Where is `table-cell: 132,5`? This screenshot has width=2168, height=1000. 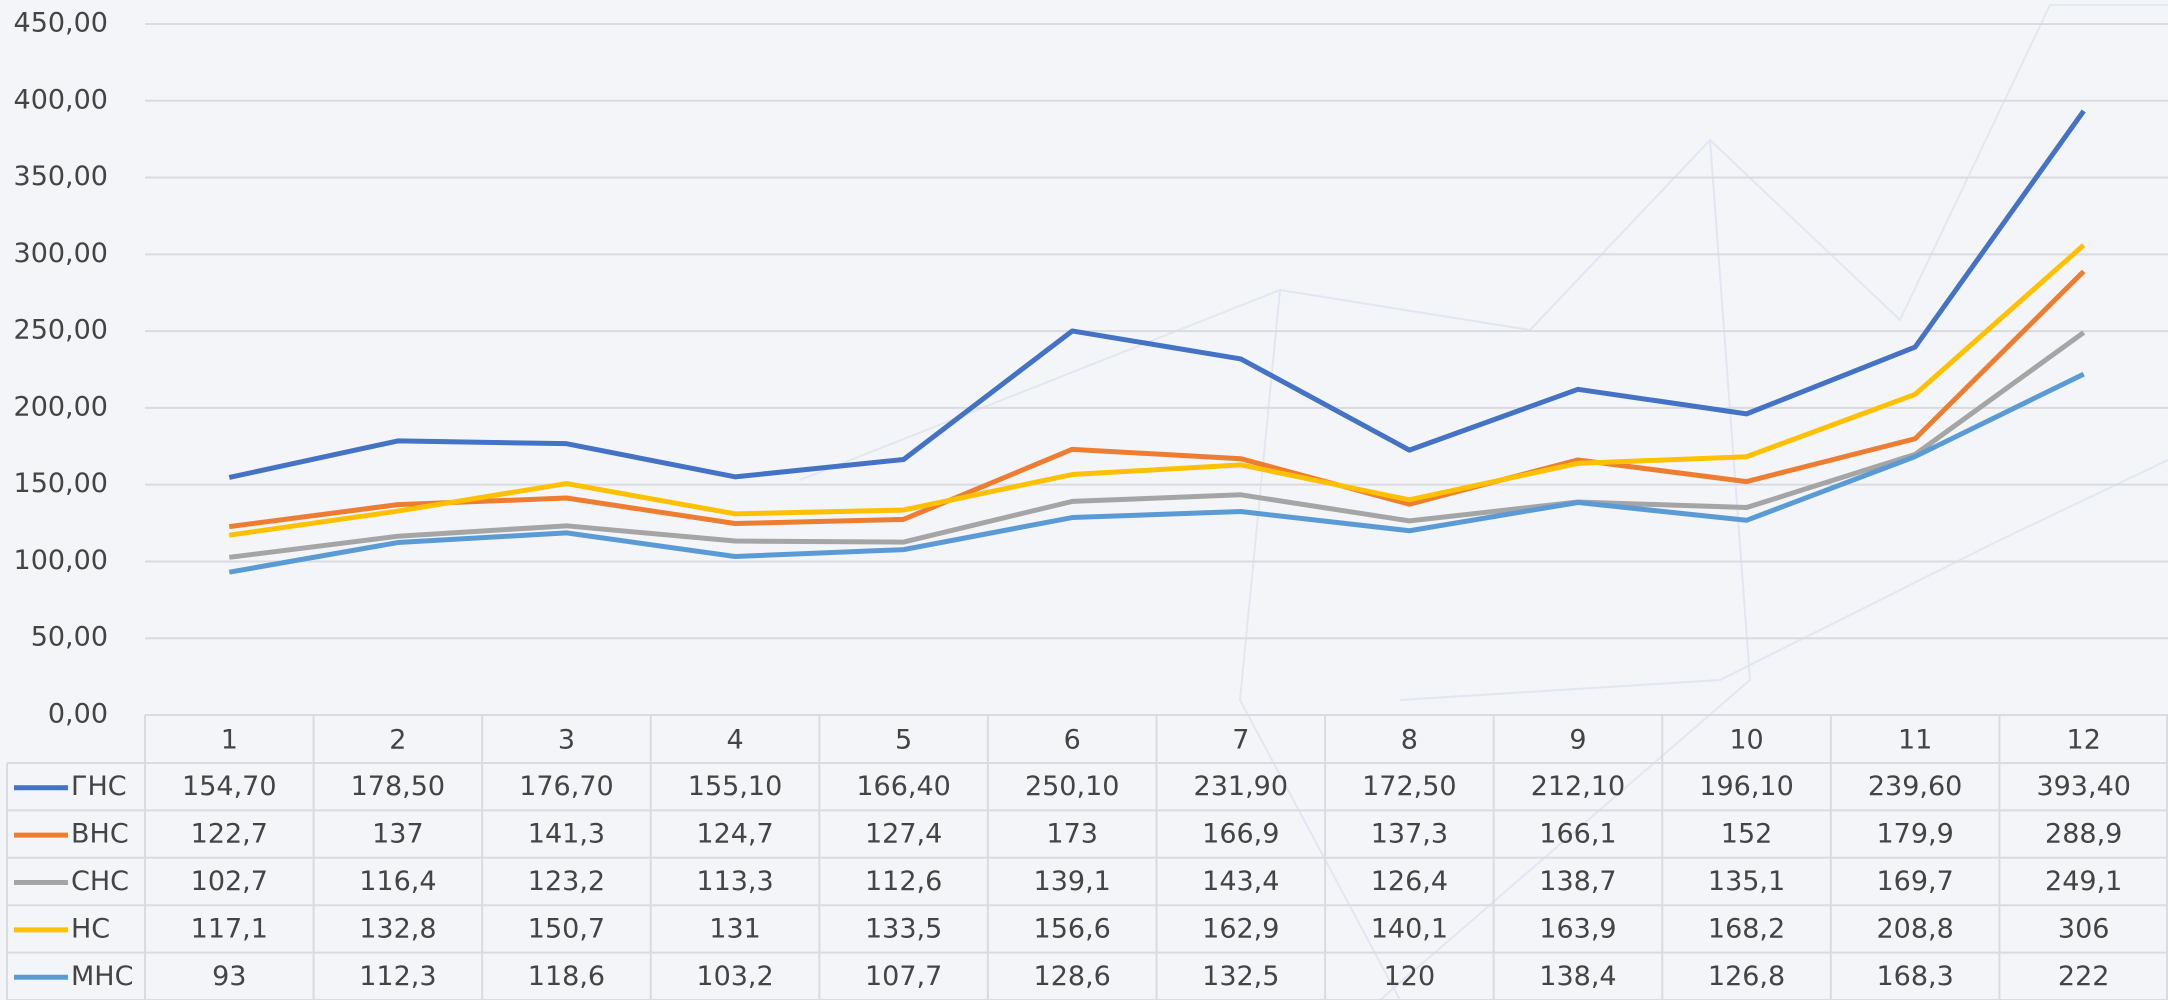
table-cell: 132,5 is located at coordinates (1240, 976).